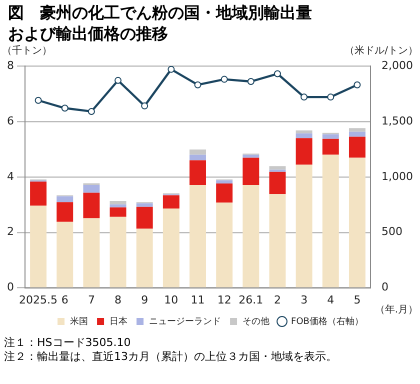 The width and height of the screenshot is (420, 384). What do you see at coordinates (251, 299) in the screenshot?
I see `x-tick-label: 26.1` at bounding box center [251, 299].